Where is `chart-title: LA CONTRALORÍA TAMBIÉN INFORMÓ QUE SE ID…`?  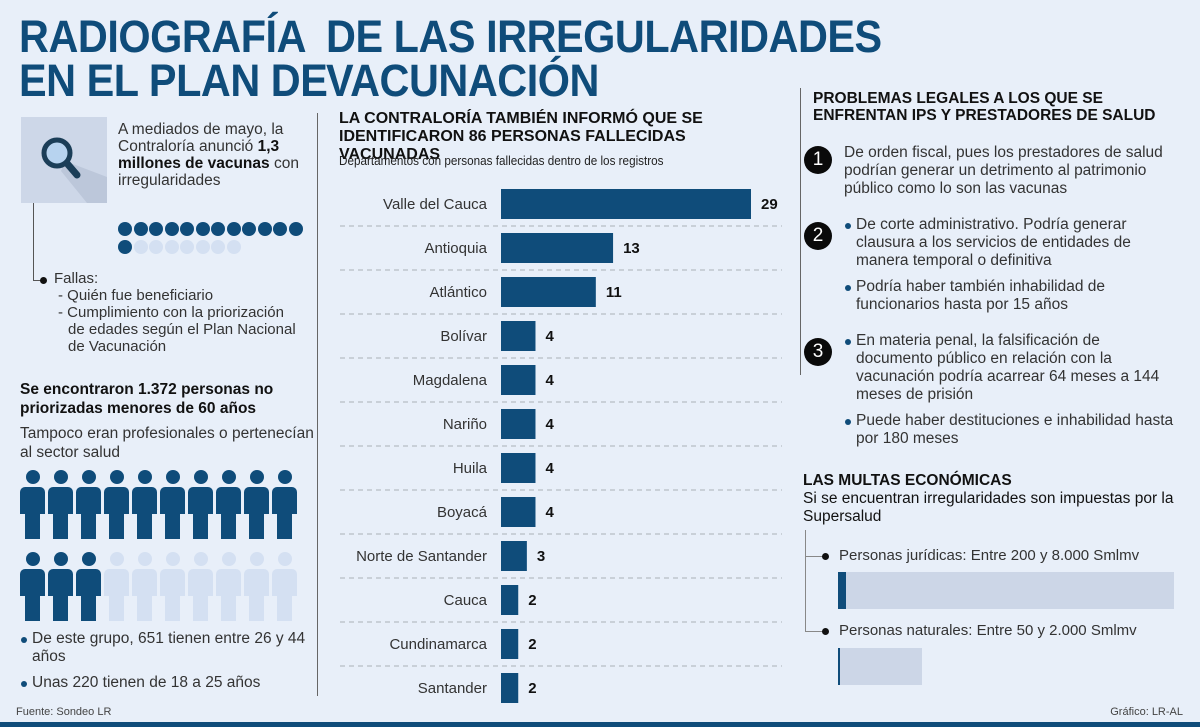
chart-title: LA CONTRALORÍA TAMBIÉN INFORMÓ QUE SE ID… is located at coordinates (521, 136).